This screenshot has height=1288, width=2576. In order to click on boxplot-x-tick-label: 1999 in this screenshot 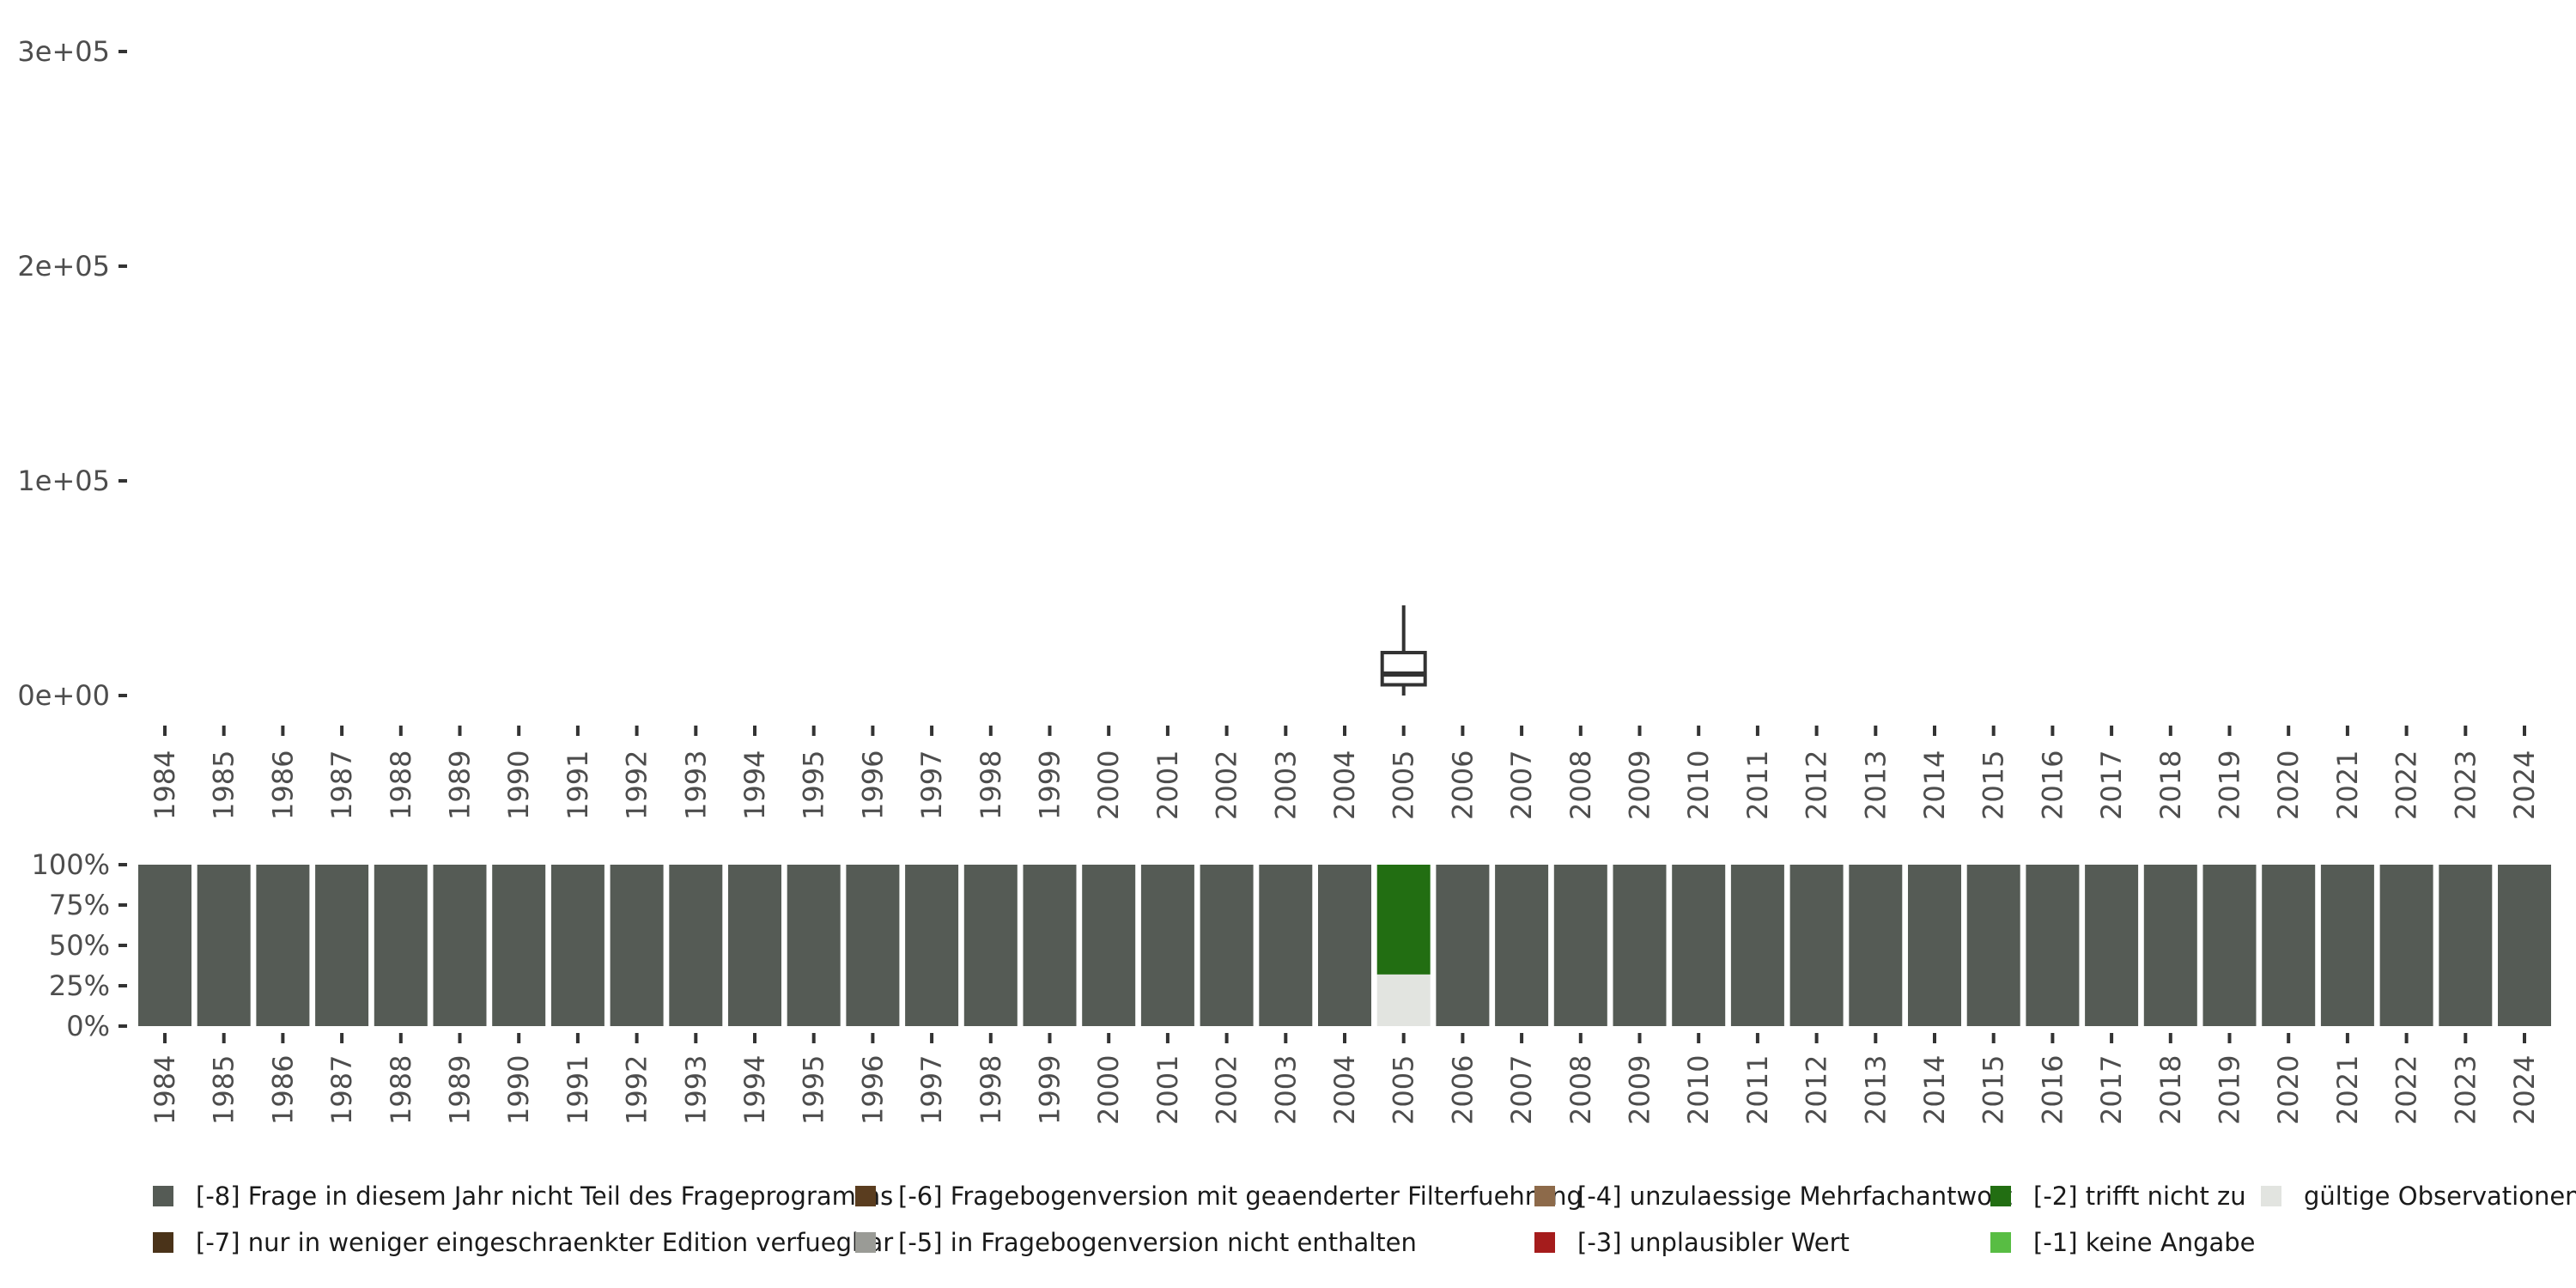, I will do `click(1050, 785)`.